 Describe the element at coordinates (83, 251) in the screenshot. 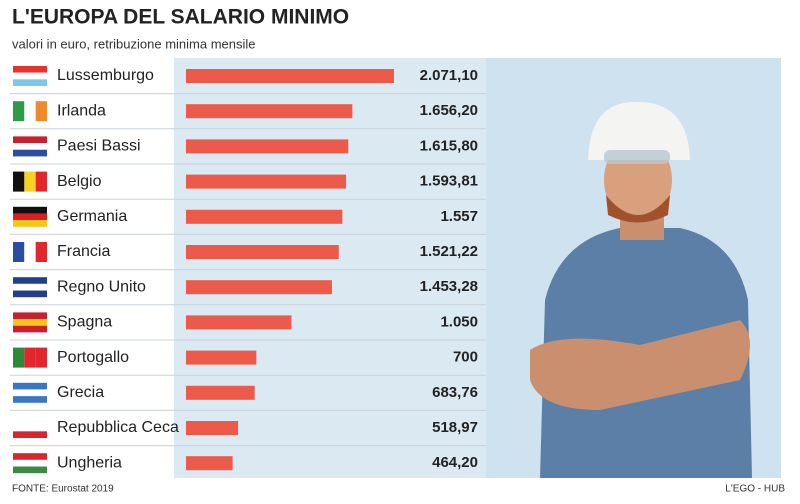

I see `category-label: Francia` at that location.